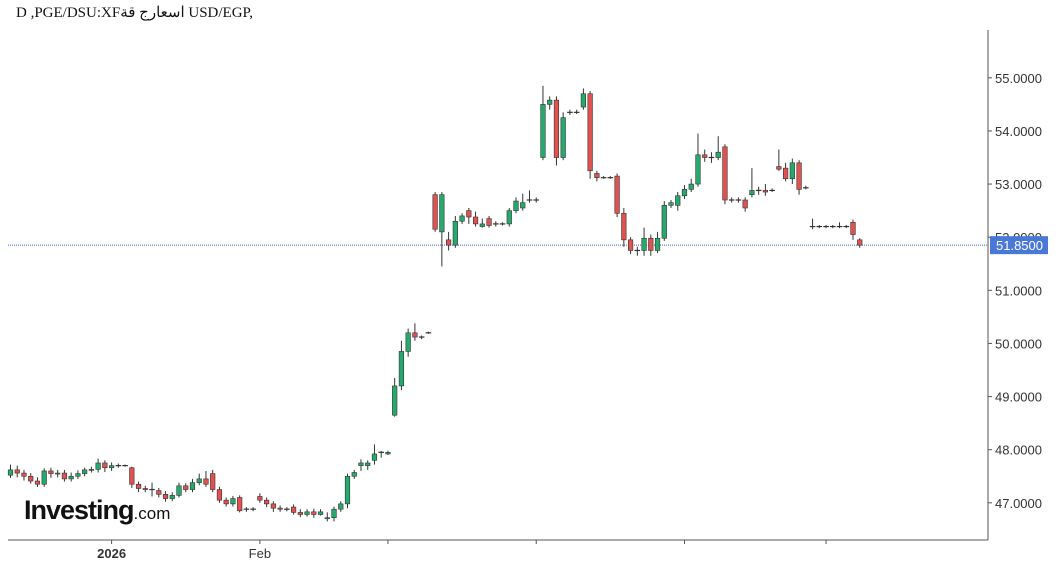  I want to click on y-tick-label: 54.0000, so click(1018, 131).